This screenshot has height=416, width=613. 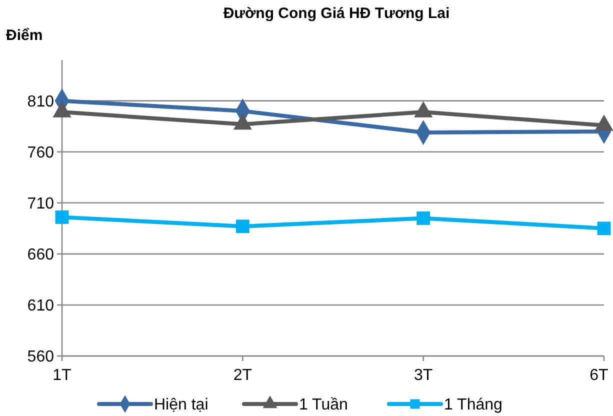 What do you see at coordinates (40, 357) in the screenshot?
I see `y-tick-label: 560` at bounding box center [40, 357].